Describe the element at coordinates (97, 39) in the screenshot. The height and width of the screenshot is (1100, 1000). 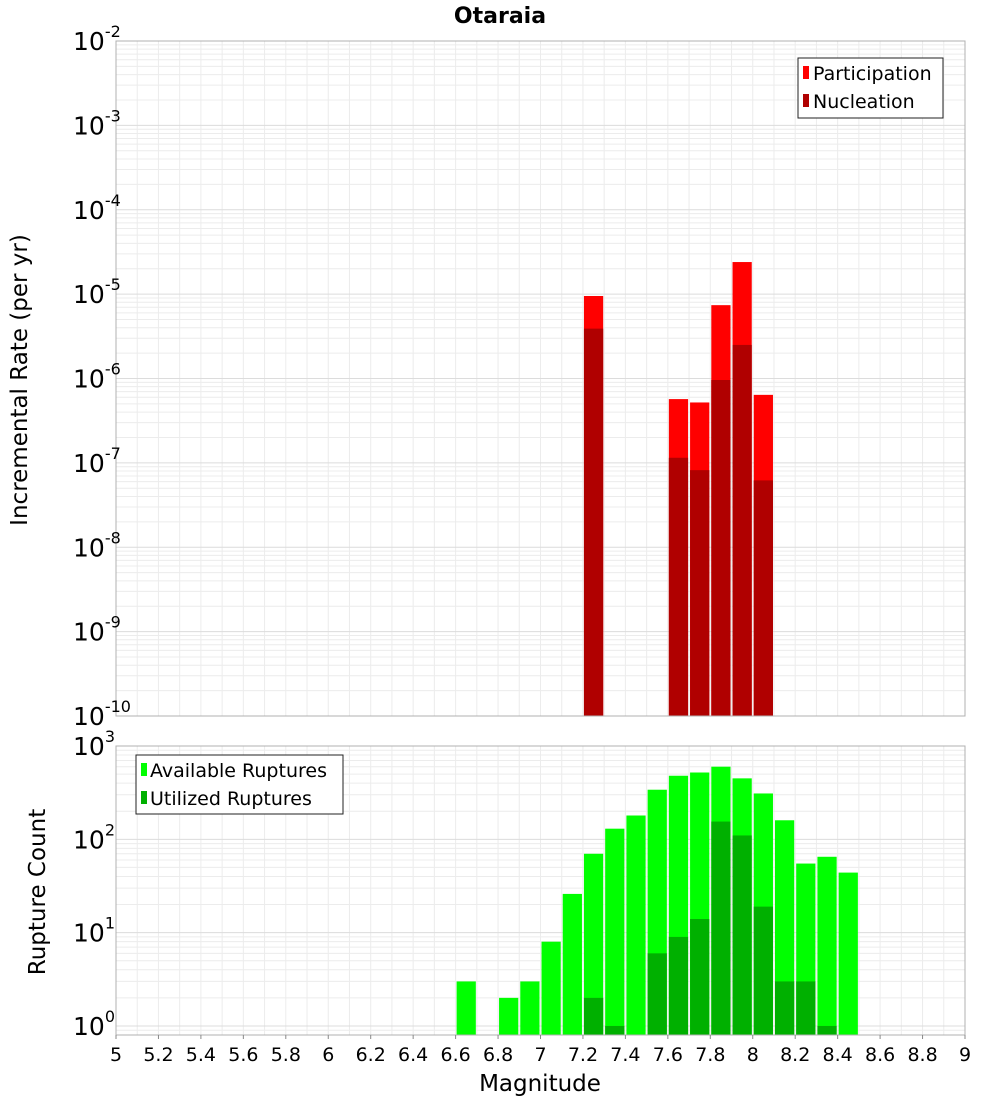
I see `top-y-tick-label: 10⁻²` at that location.